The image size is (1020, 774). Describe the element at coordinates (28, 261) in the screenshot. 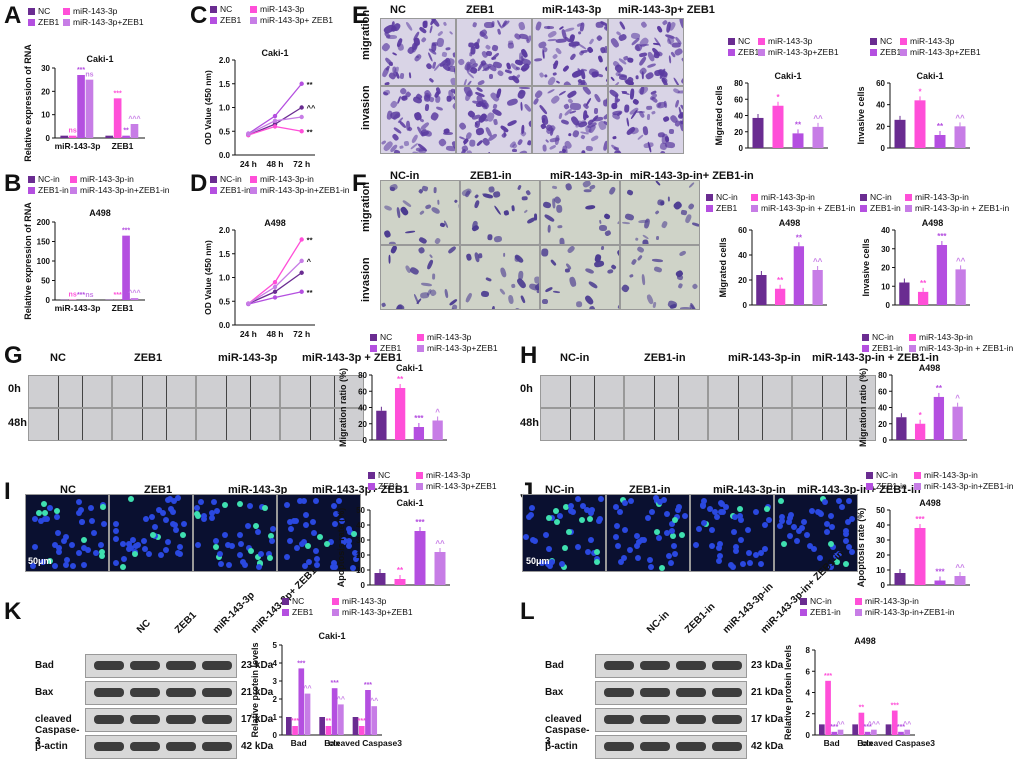

I see `chart-b-ylabel: Relative expression of RNA` at that location.